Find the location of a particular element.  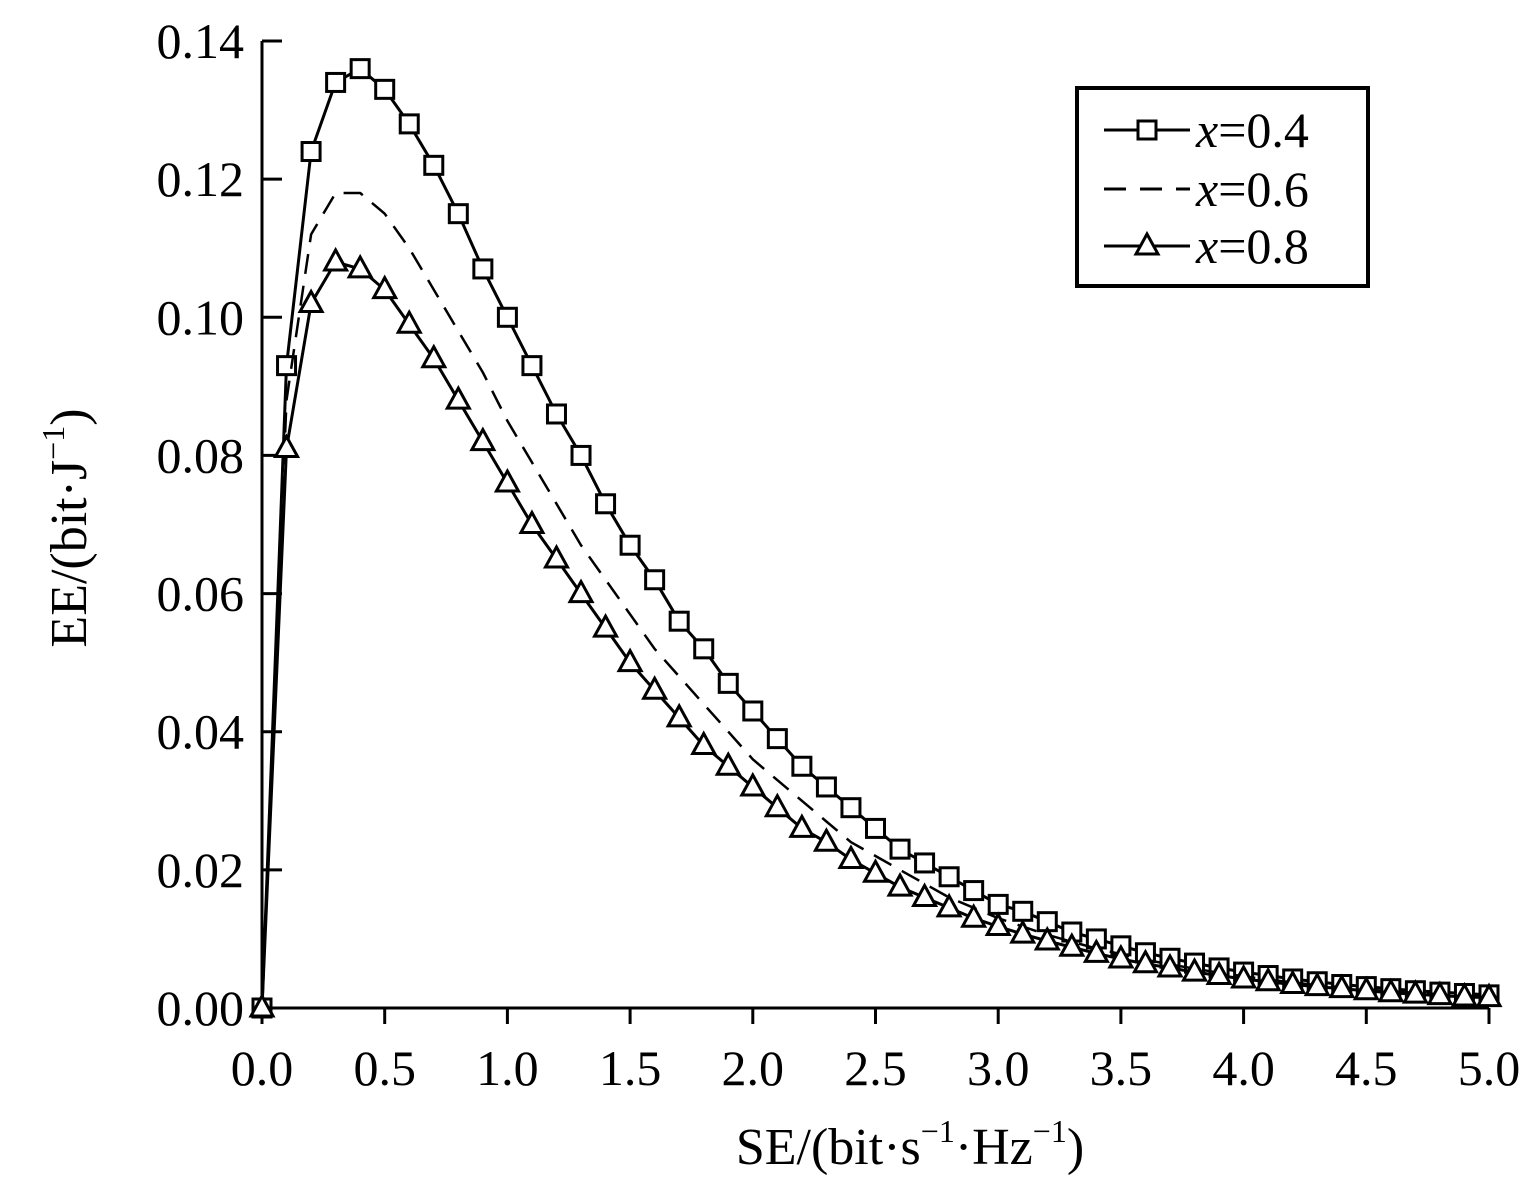

x-tick-label: 1.0 is located at coordinates (507, 1068).